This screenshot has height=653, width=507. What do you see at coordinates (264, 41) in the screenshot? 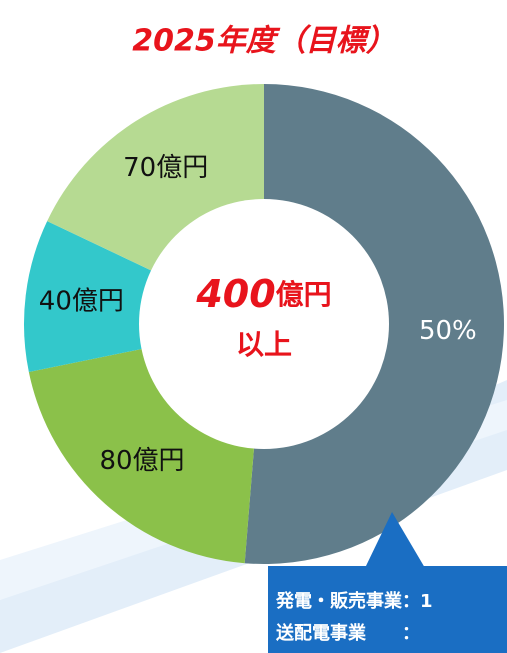
I see `chart-title: 2025年度（目標）` at bounding box center [264, 41].